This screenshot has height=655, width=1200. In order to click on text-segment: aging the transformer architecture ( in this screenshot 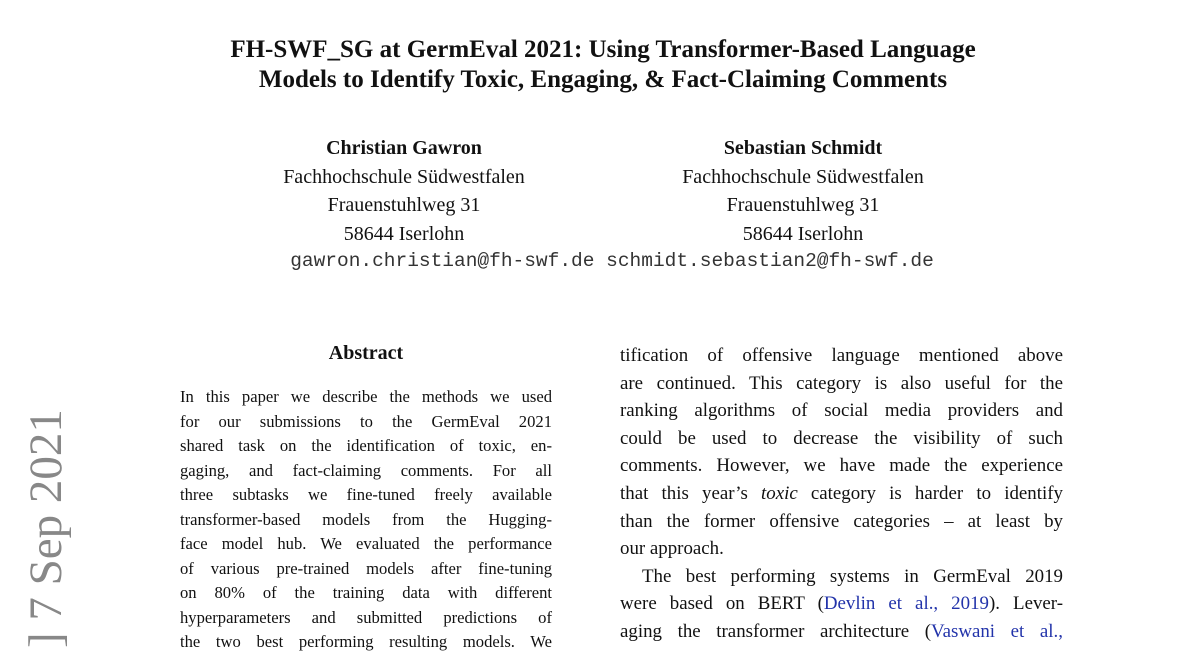, I will do `click(776, 631)`.